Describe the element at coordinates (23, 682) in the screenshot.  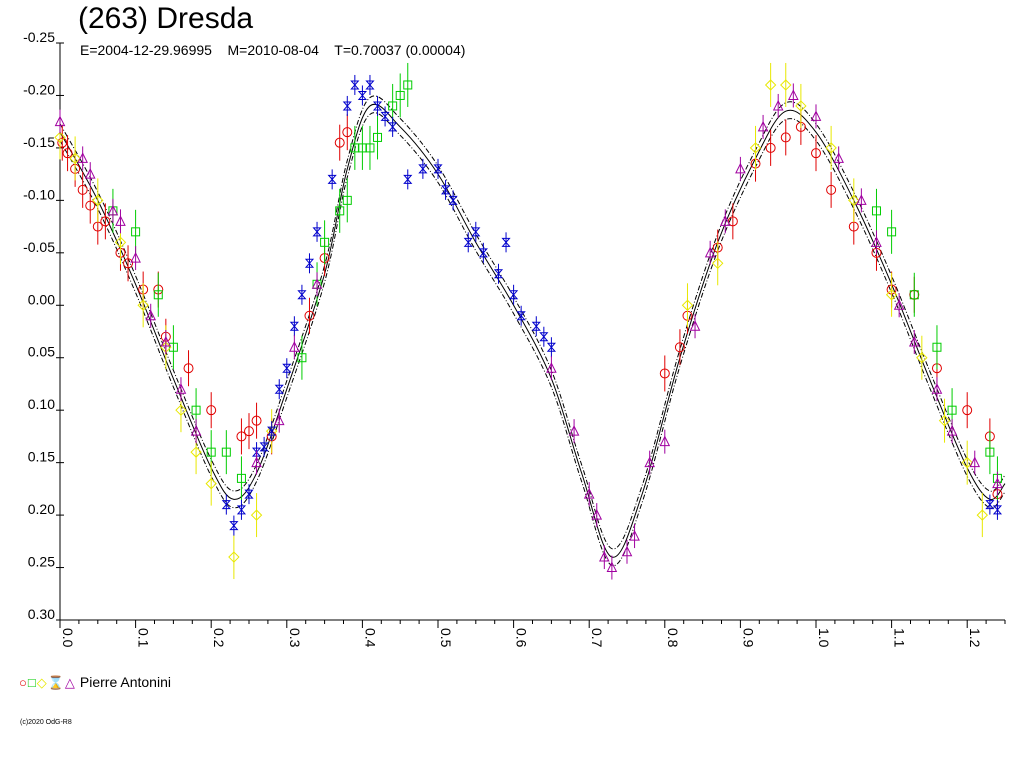
I see `circle-marker-icon: ○` at that location.